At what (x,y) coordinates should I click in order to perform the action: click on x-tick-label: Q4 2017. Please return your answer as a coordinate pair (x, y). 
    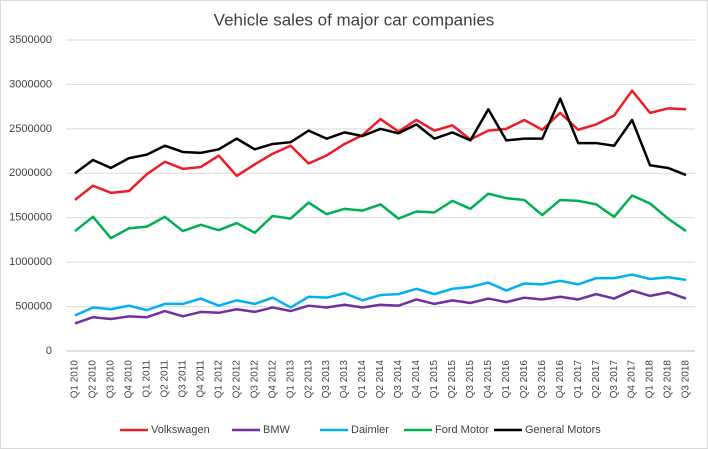
    Looking at the image, I should click on (632, 379).